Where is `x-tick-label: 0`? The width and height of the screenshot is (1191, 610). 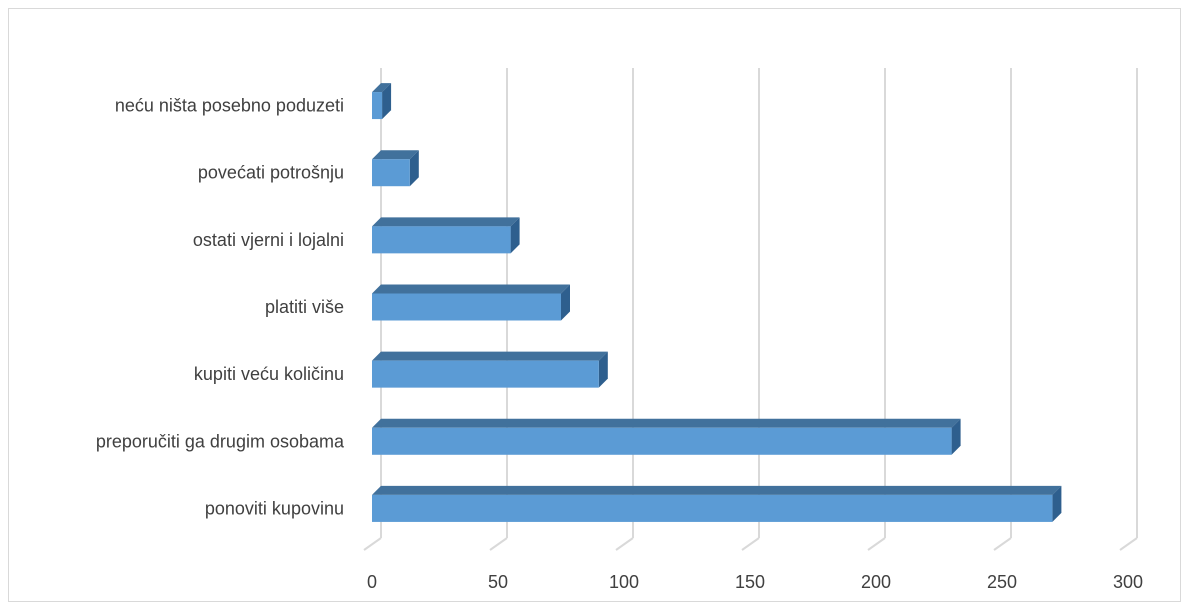
x-tick-label: 0 is located at coordinates (372, 582).